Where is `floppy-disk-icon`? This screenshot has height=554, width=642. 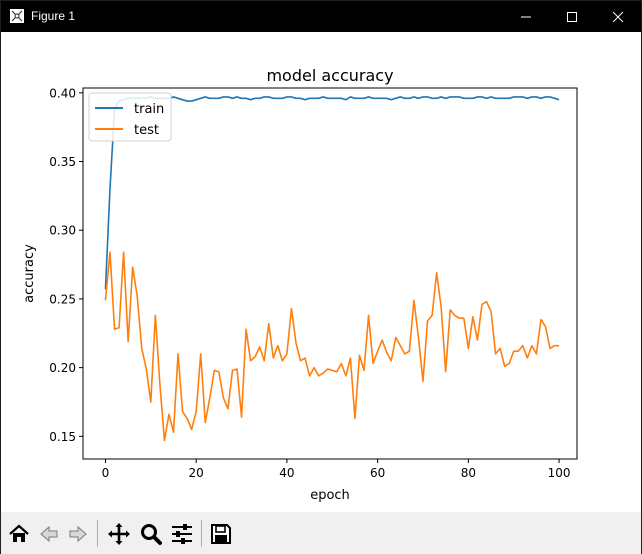 floppy-disk-icon is located at coordinates (220, 533).